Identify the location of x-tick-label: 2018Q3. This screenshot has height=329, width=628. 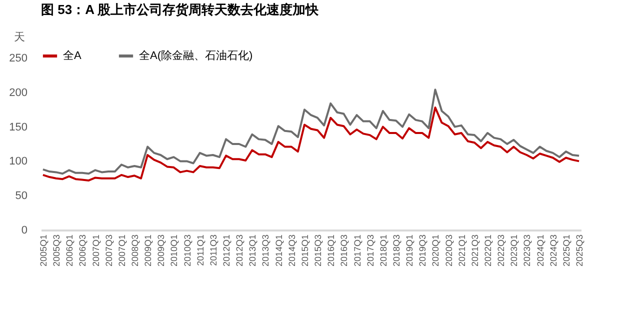
(396, 250).